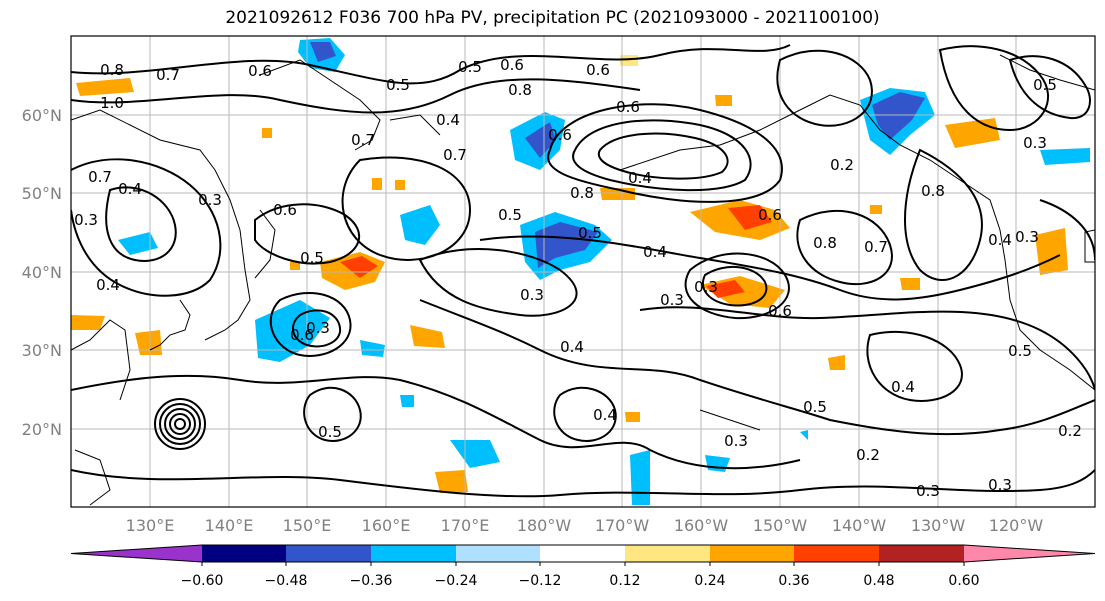 This screenshot has width=1105, height=601. What do you see at coordinates (544, 525) in the screenshot?
I see `lon-label: 180°W` at bounding box center [544, 525].